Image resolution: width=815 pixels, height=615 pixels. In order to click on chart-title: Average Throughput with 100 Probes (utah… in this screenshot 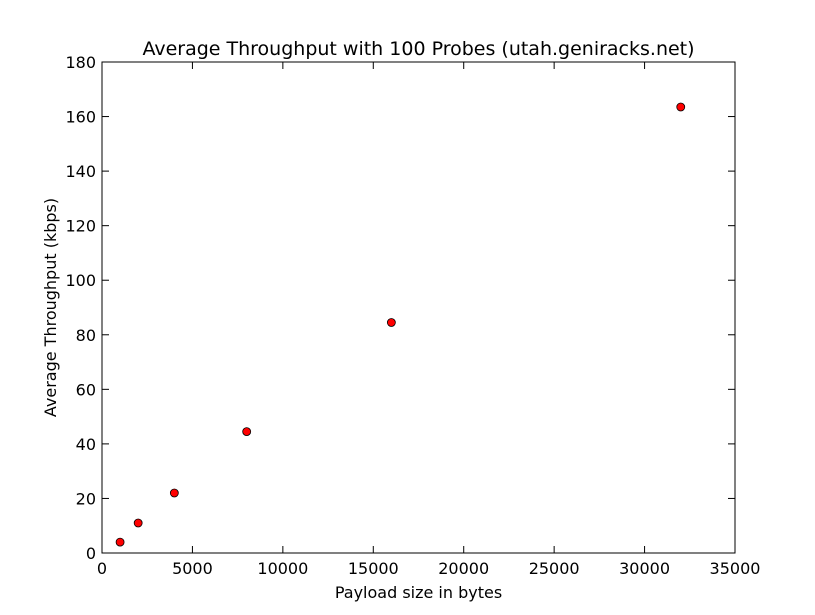, I will do `click(418, 49)`.